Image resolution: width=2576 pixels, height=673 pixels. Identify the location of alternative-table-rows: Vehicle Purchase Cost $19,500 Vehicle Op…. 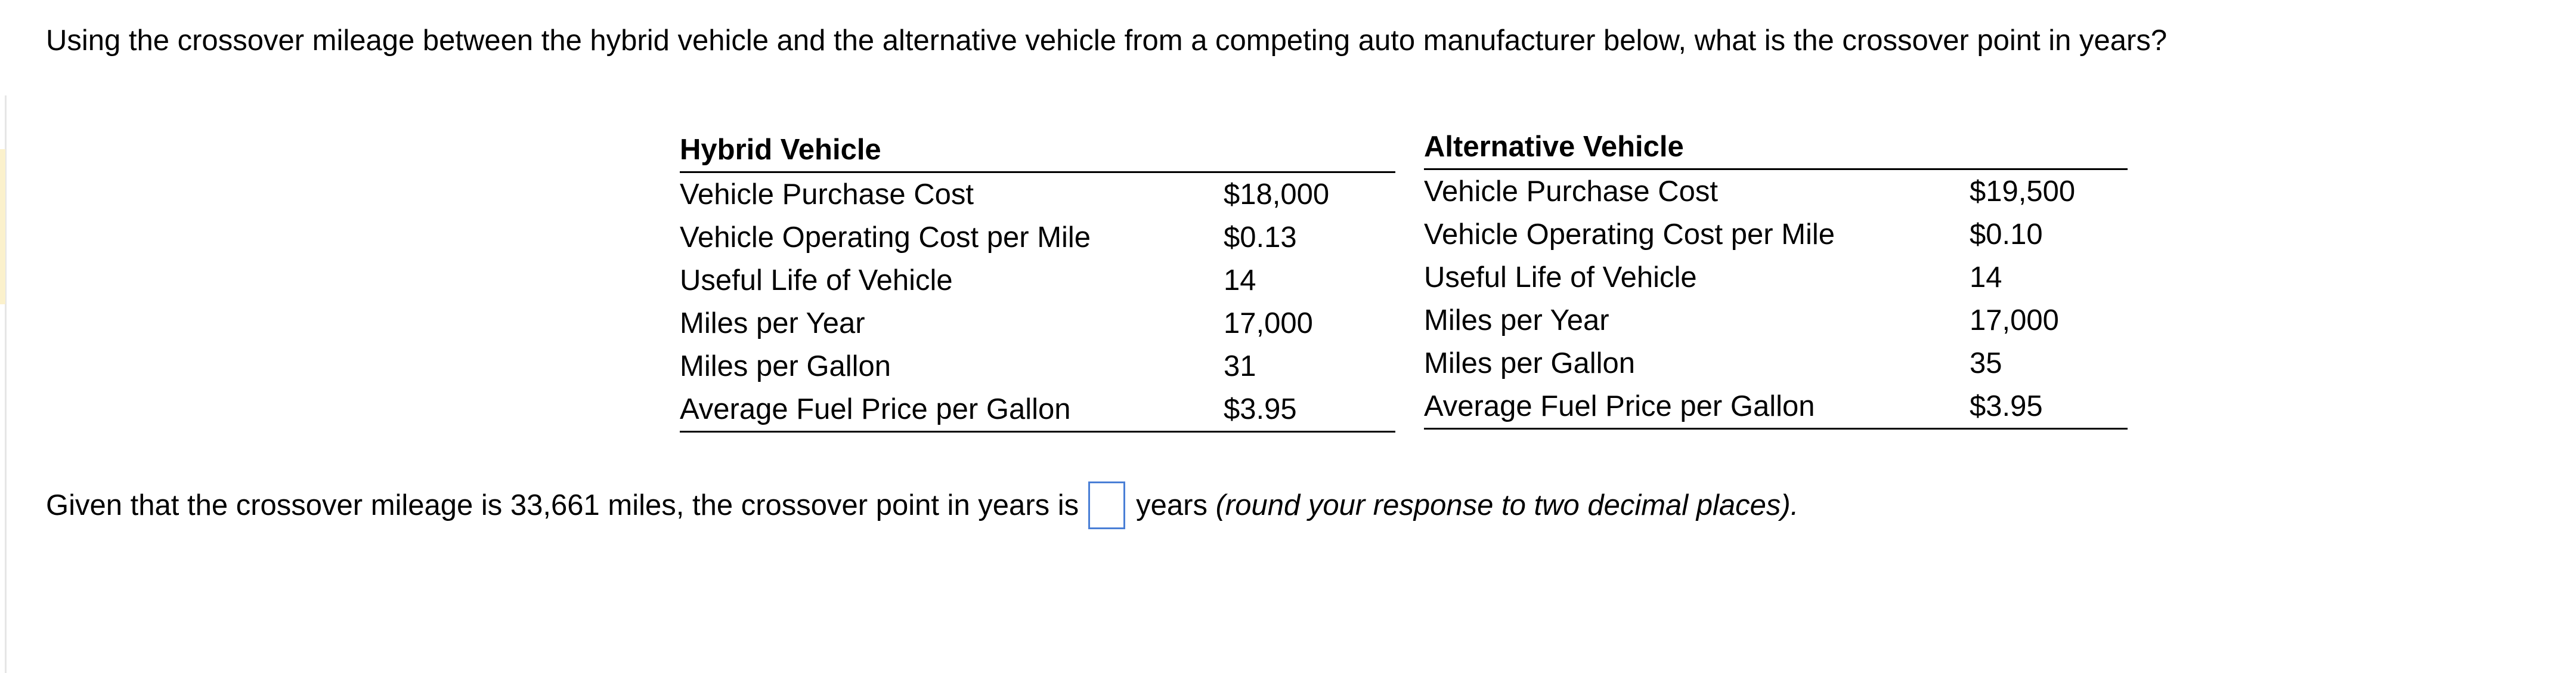
(1776, 300).